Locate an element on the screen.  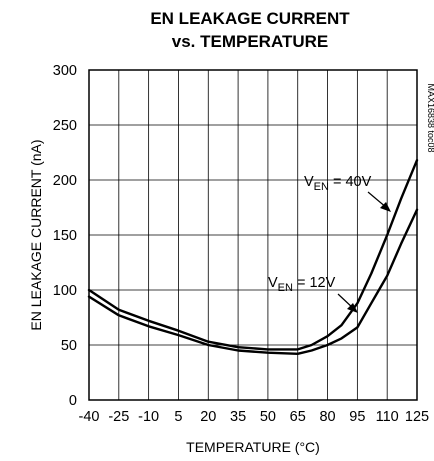
x-tick-label: 20 is located at coordinates (208, 417).